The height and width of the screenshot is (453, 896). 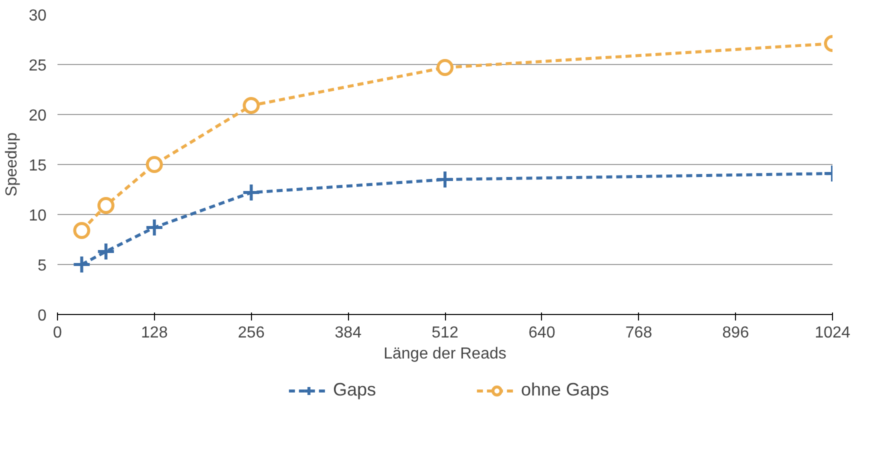 What do you see at coordinates (638, 333) in the screenshot?
I see `x-tick-label: 768` at bounding box center [638, 333].